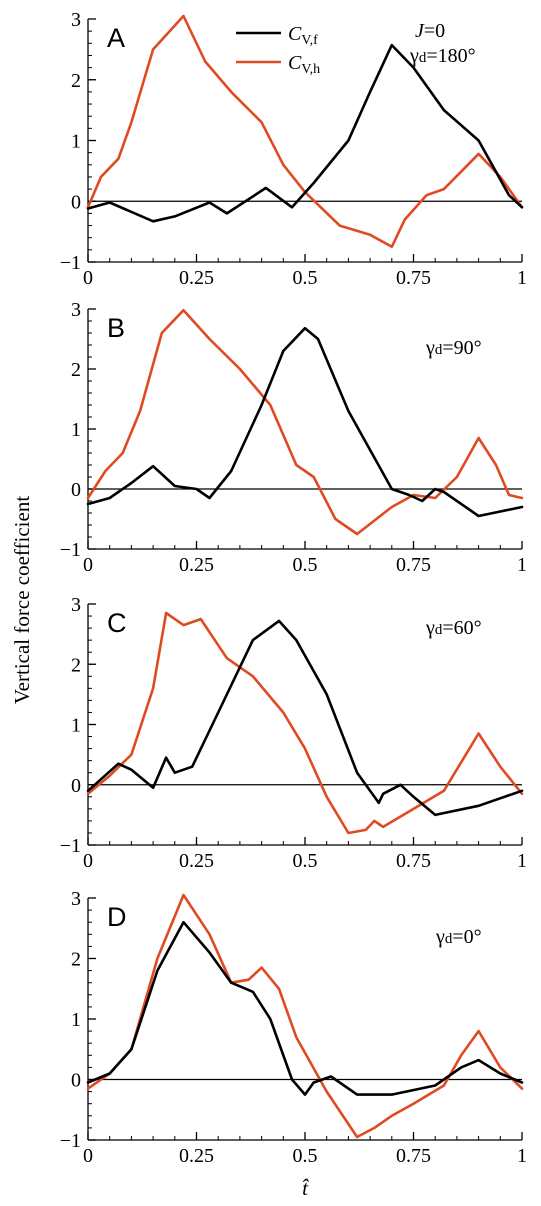 Image resolution: width=541 pixels, height=1206 pixels. I want to click on legend-subscript: V,f, so click(309, 40).